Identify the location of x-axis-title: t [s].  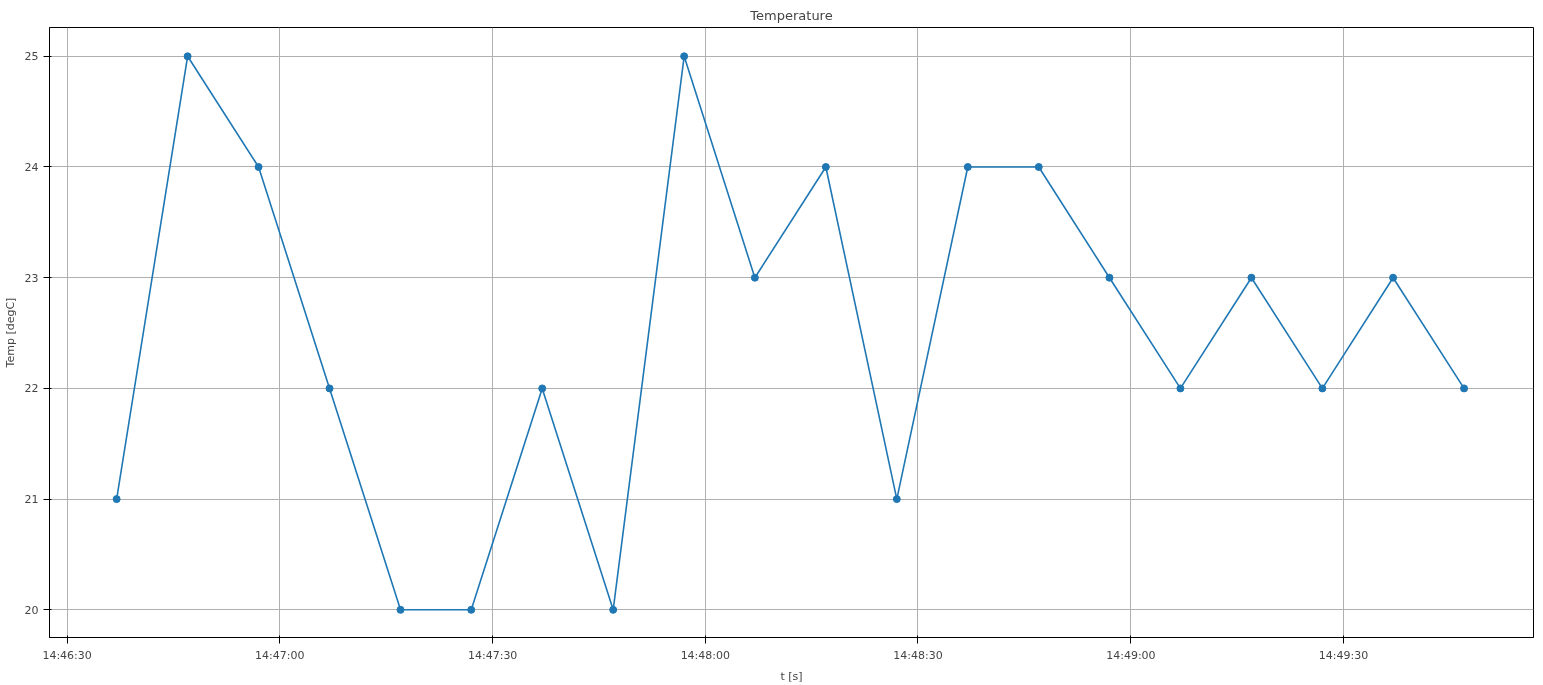
(791, 676).